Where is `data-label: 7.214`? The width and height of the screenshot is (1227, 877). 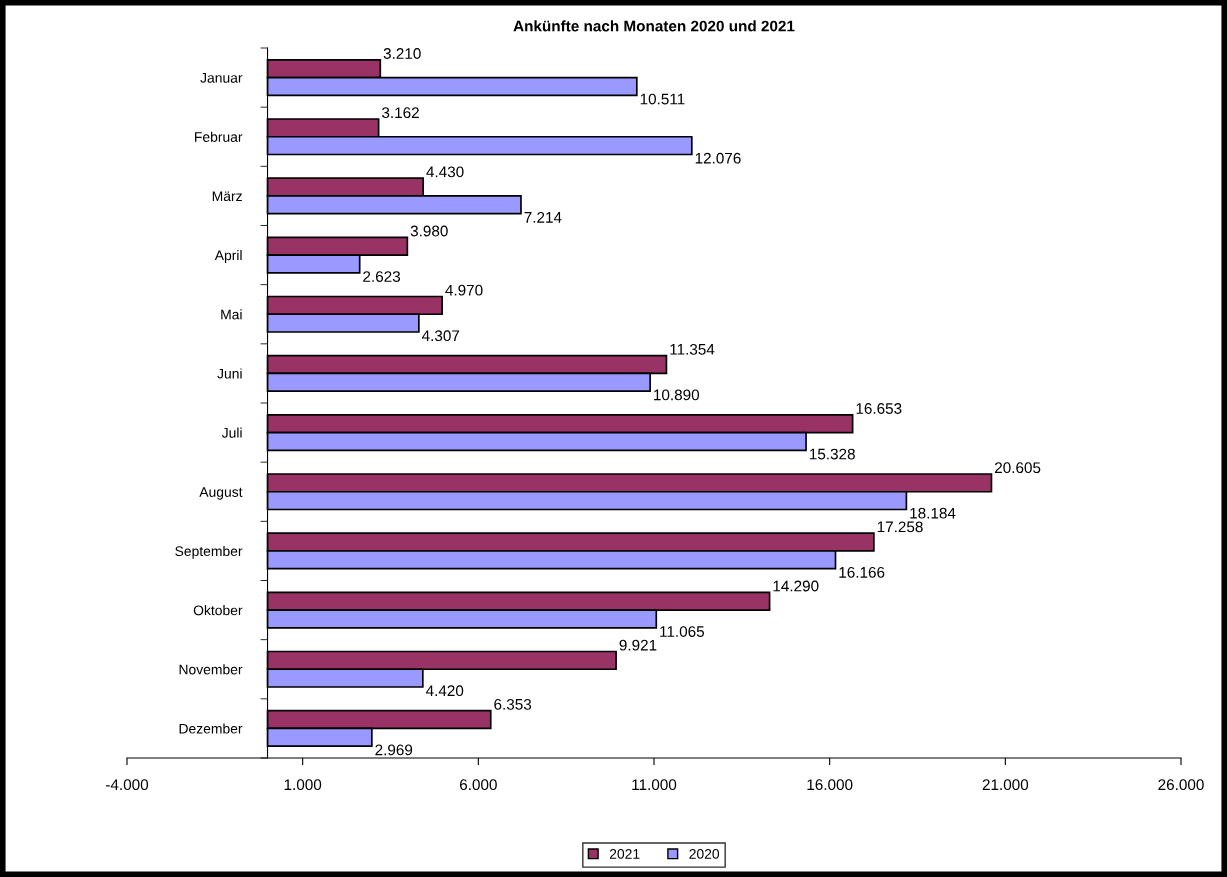 data-label: 7.214 is located at coordinates (543, 217).